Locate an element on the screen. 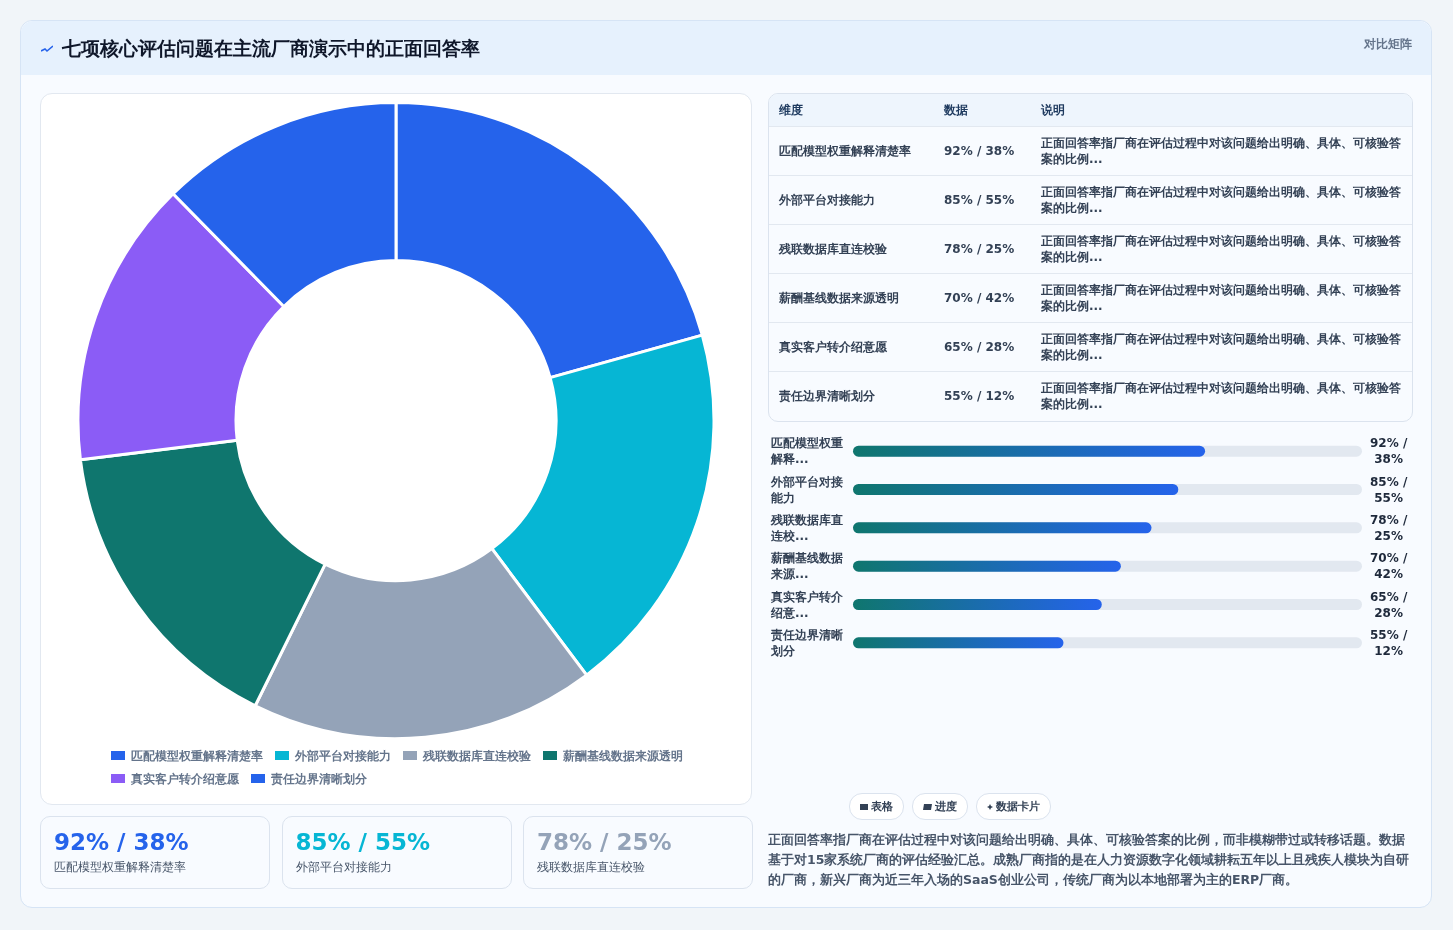 Image resolution: width=1453 pixels, height=930 pixels. text: 70% / 42% is located at coordinates (979, 297).